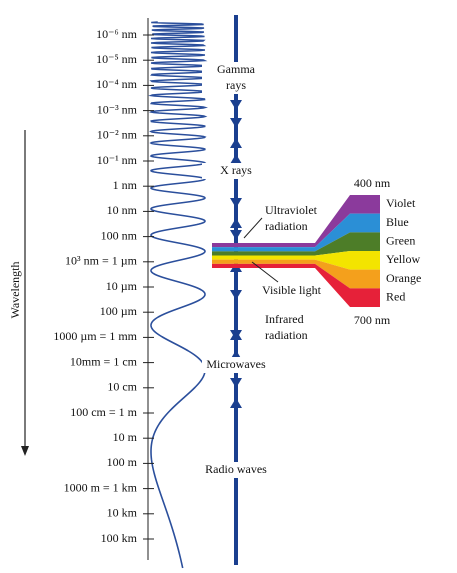 This screenshot has width=457, height=573. What do you see at coordinates (117, 34) in the screenshot?
I see `wavelength-label: 10⁻⁶ nm` at bounding box center [117, 34].